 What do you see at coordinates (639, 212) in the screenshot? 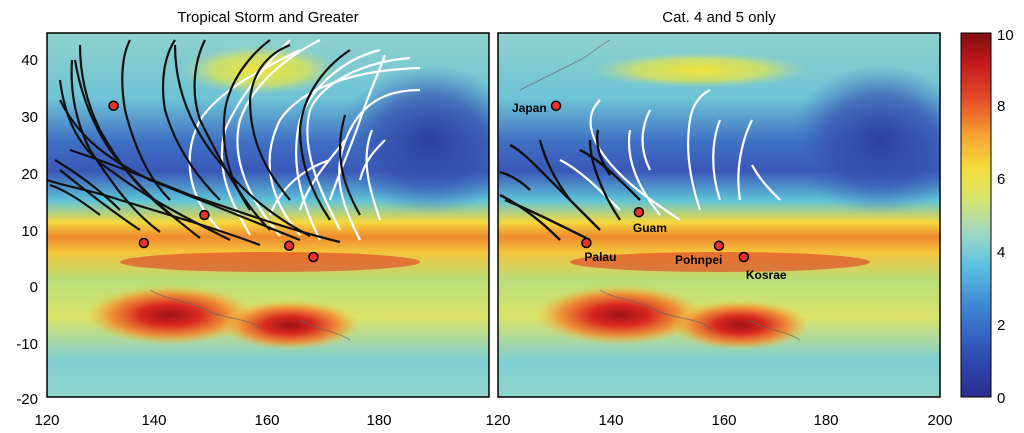
I see `location-marker-guam` at bounding box center [639, 212].